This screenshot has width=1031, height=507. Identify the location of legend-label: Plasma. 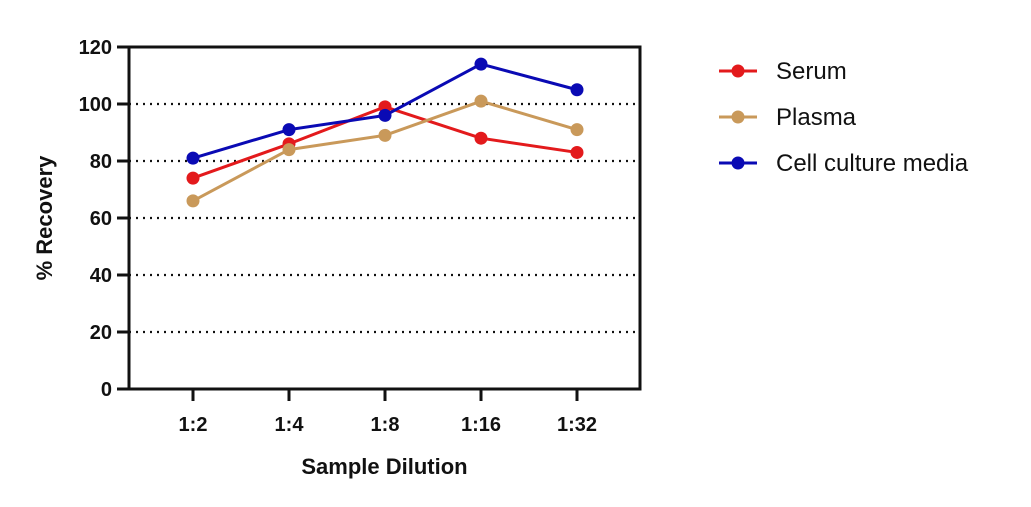
(816, 117).